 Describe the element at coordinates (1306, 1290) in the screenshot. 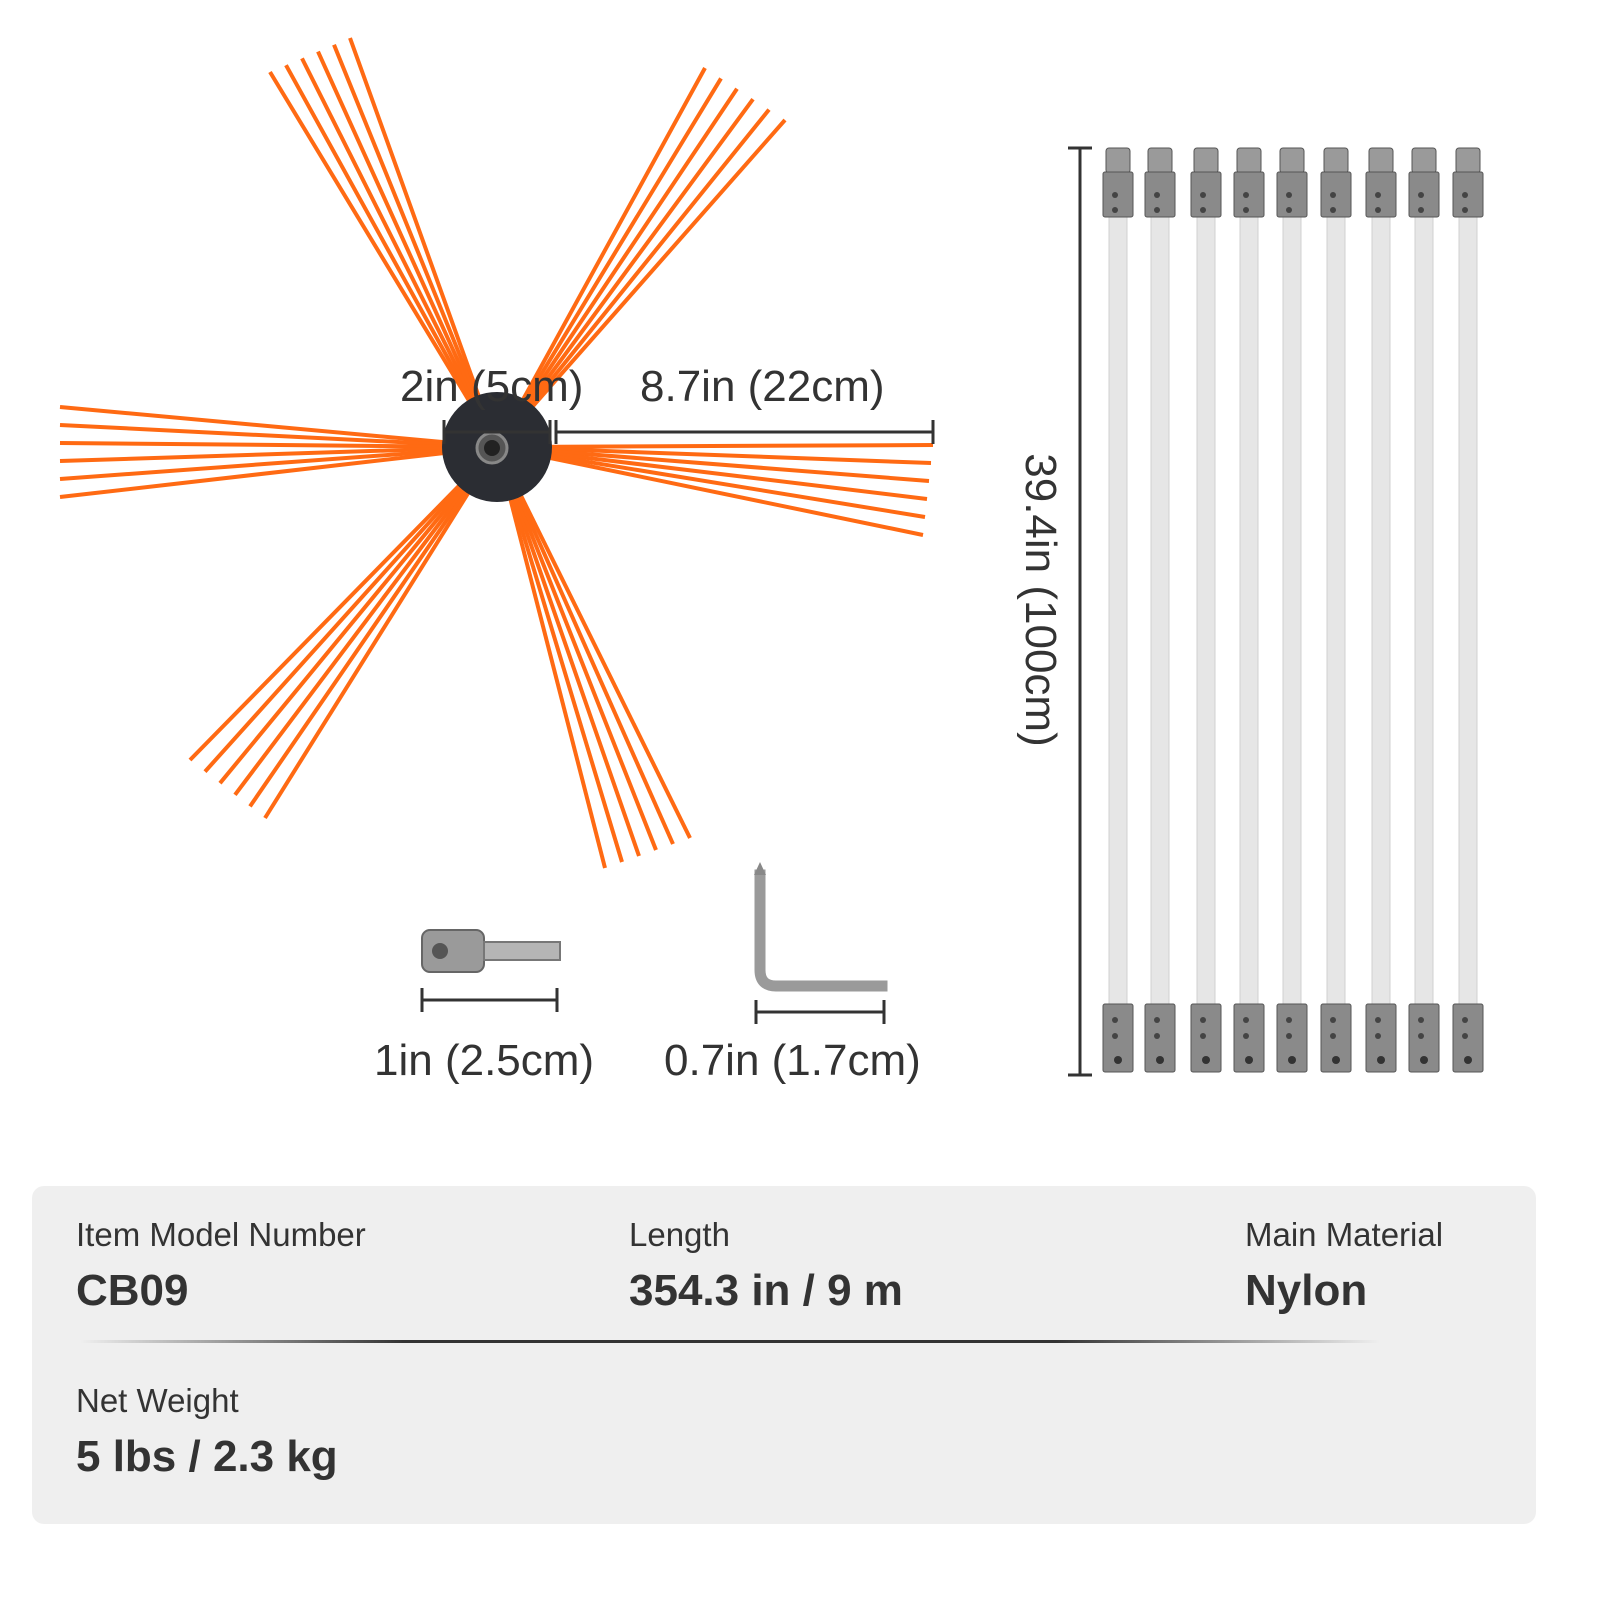

I see `spec-value: Nylon` at that location.